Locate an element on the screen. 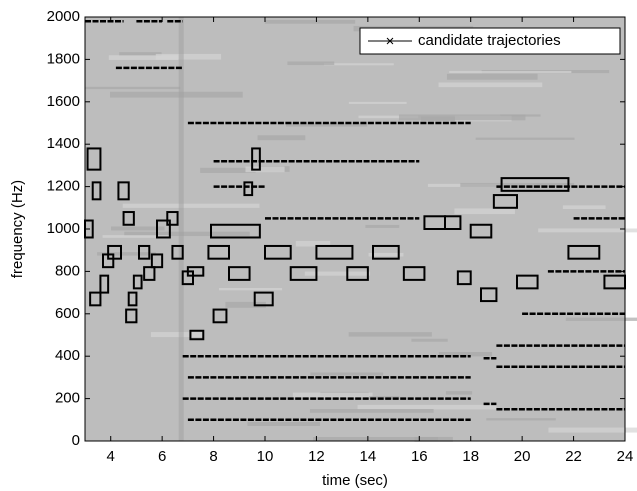 This screenshot has width=637, height=491. x-tick-label: 6 is located at coordinates (162, 456).